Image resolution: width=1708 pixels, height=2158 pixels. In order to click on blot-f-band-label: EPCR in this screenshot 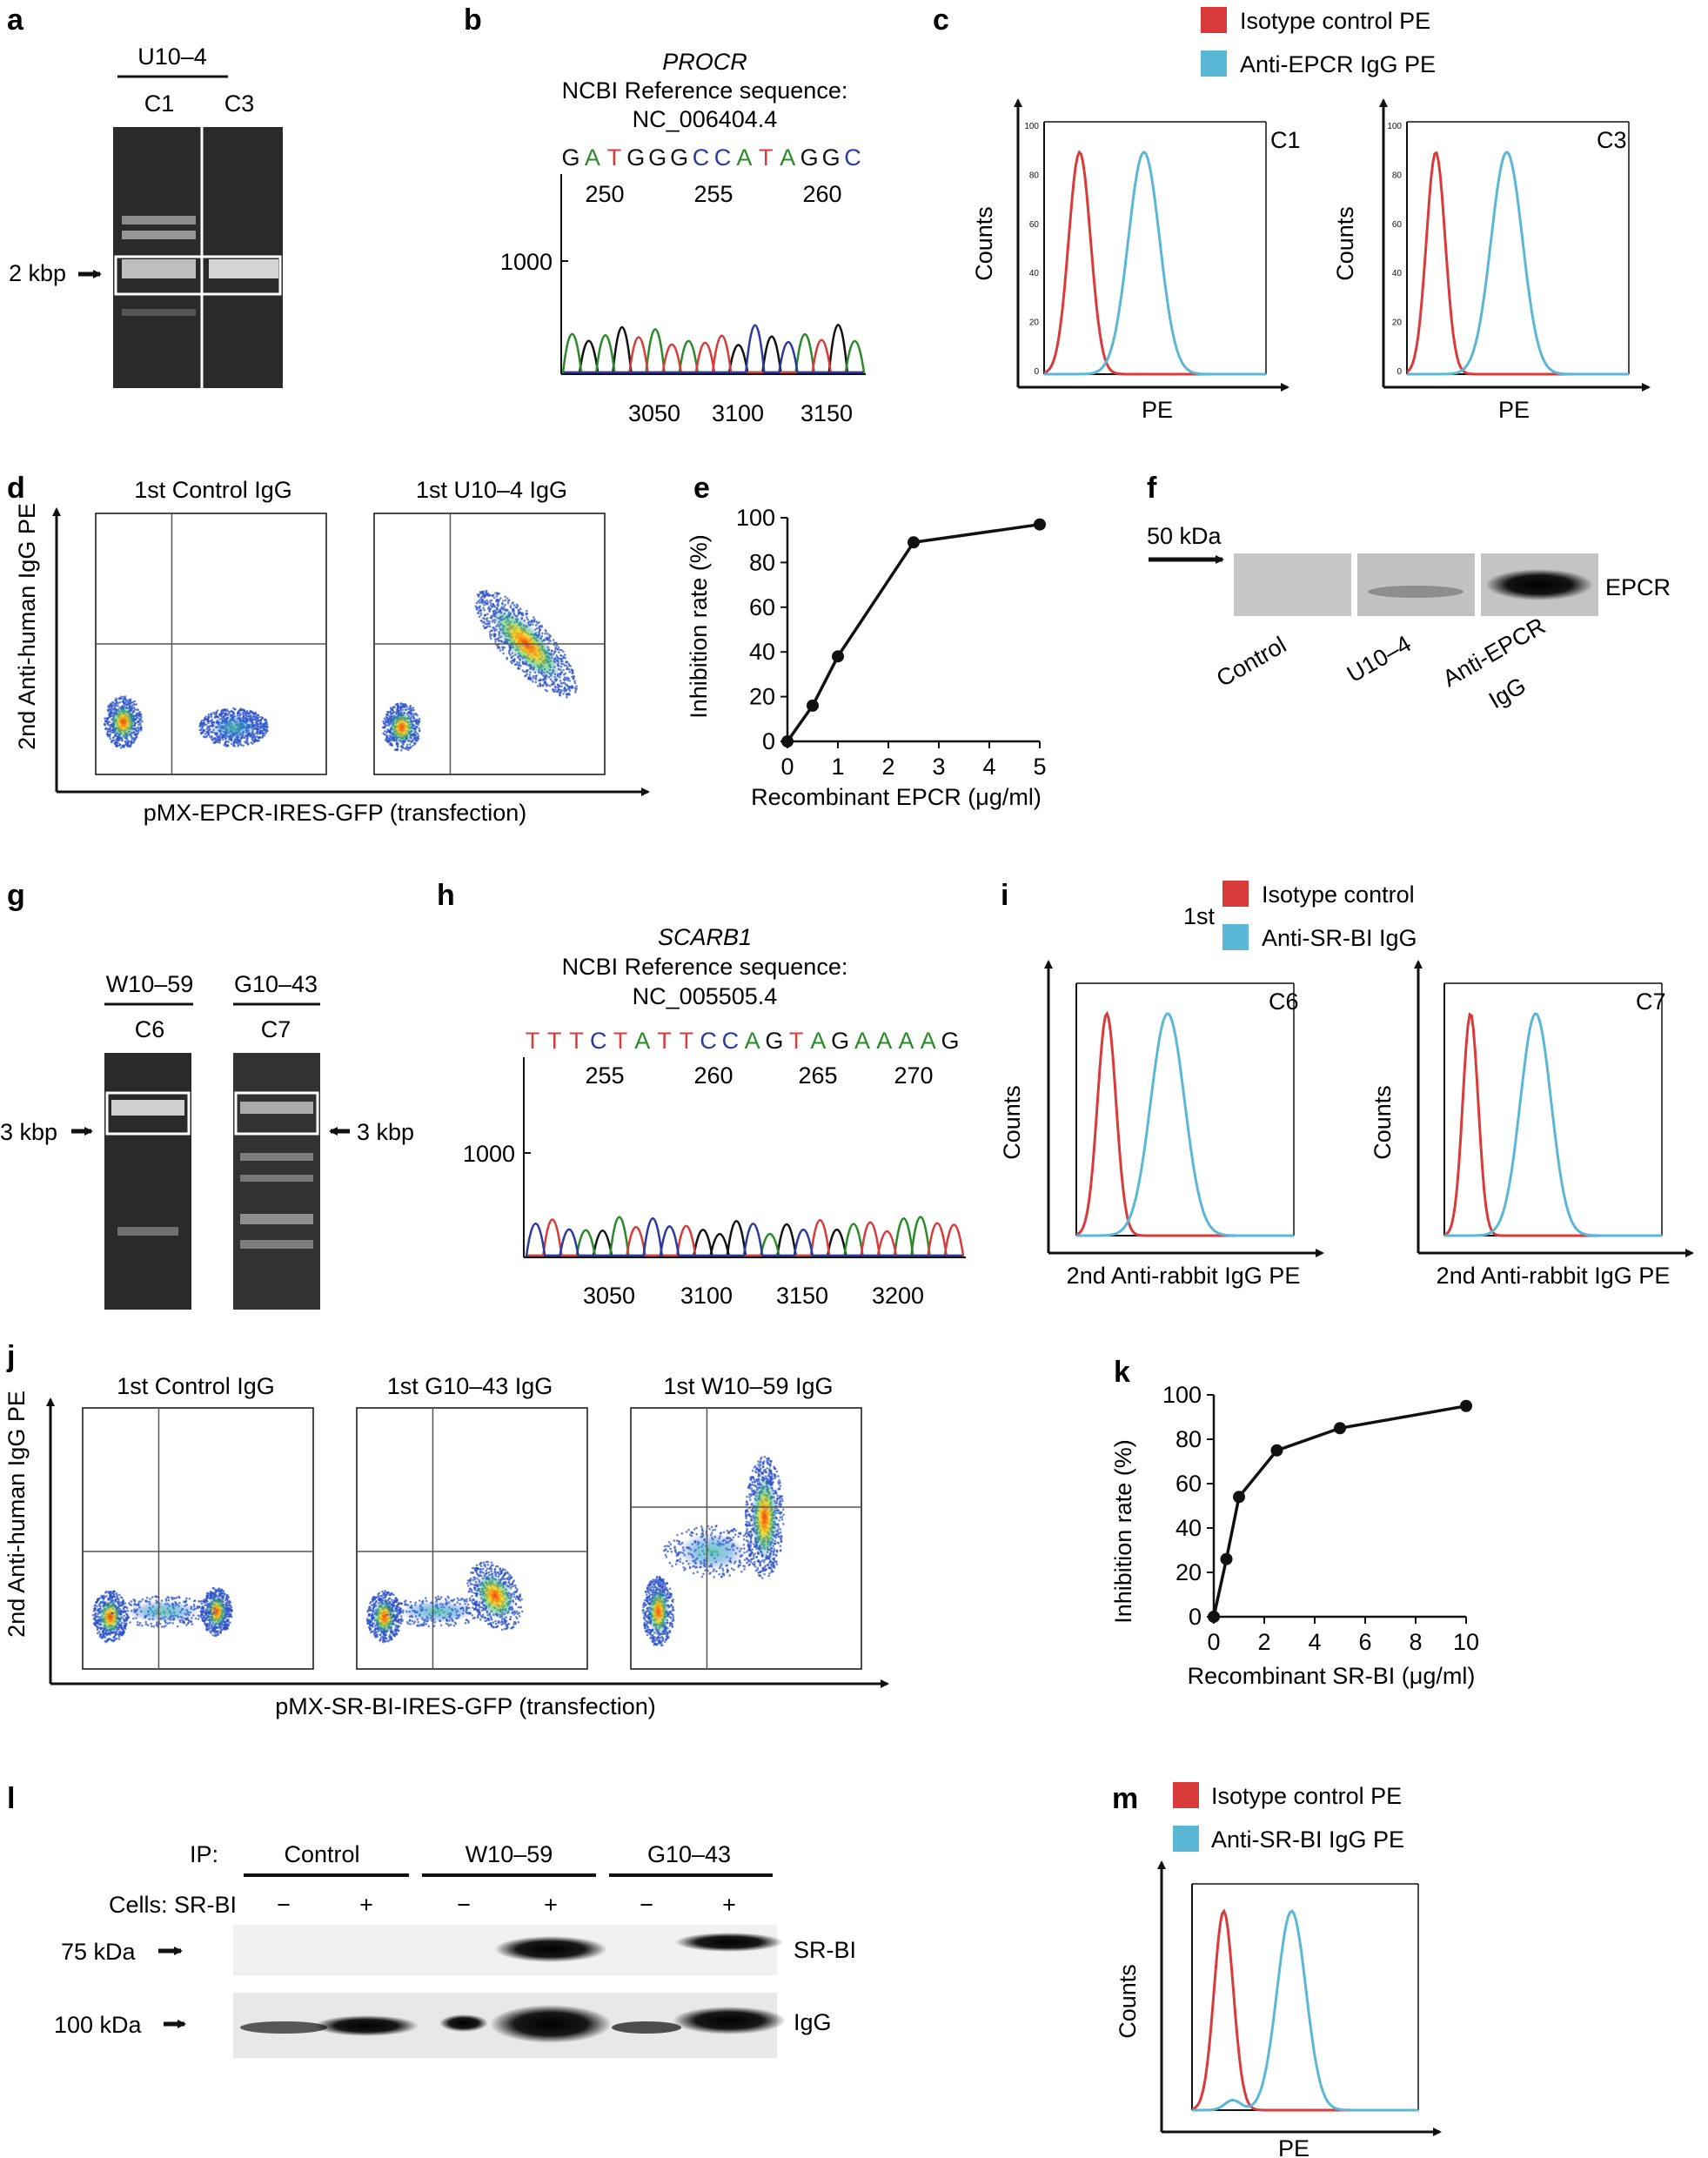, I will do `click(1638, 587)`.